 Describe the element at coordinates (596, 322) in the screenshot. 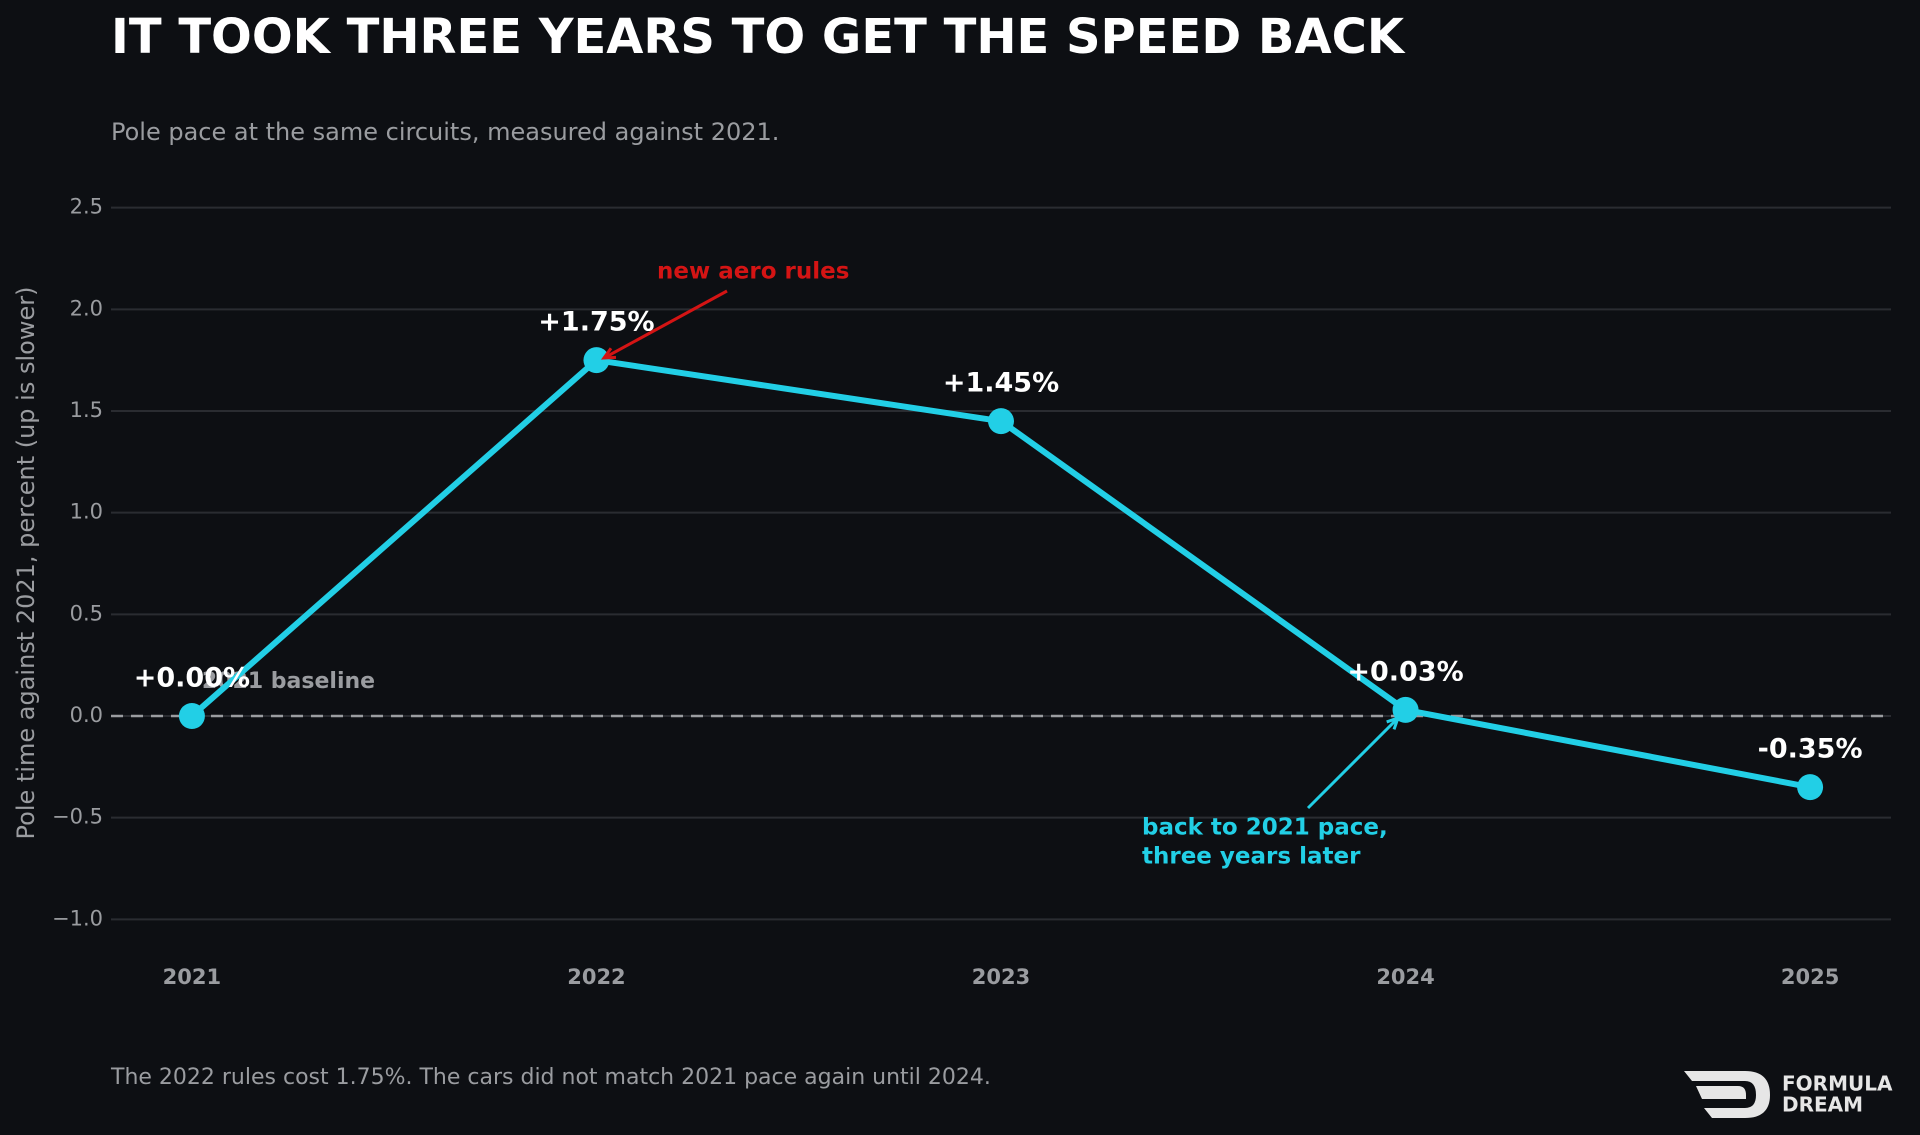

I see `data-label: +1.75%` at that location.